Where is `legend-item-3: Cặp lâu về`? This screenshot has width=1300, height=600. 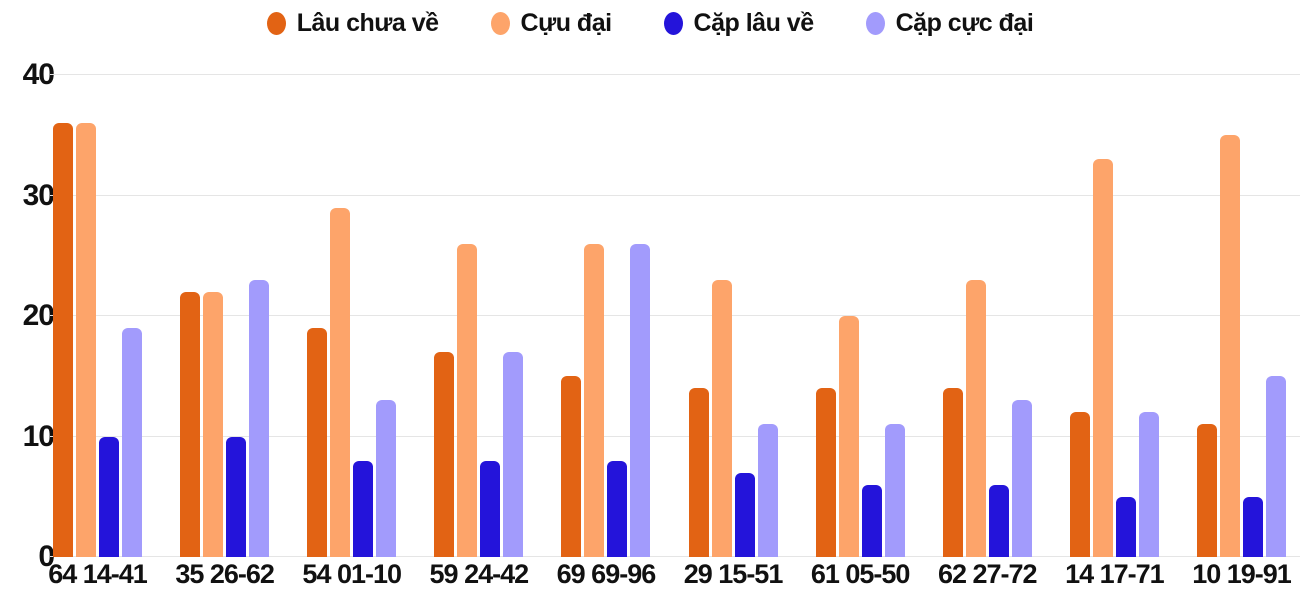 legend-item-3: Cặp lâu về is located at coordinates (739, 23).